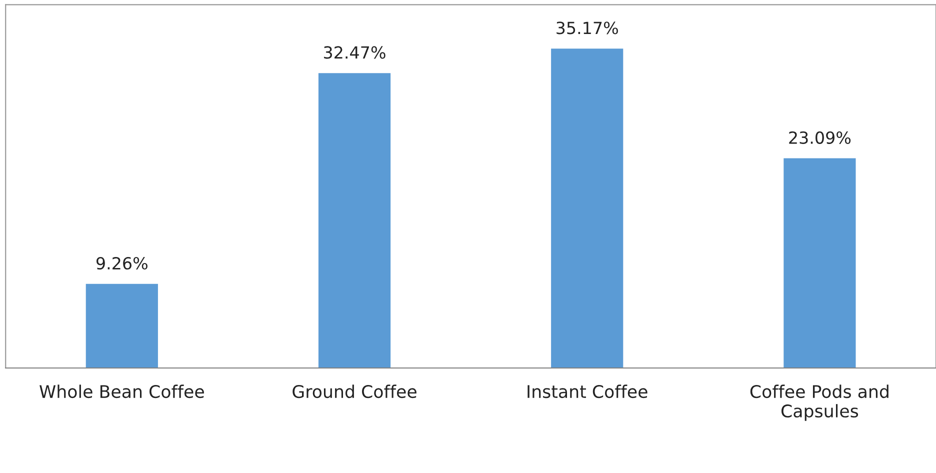 This screenshot has width=936, height=473. What do you see at coordinates (819, 402) in the screenshot?
I see `x-tick-label: Coffee Pods and Capsules` at bounding box center [819, 402].